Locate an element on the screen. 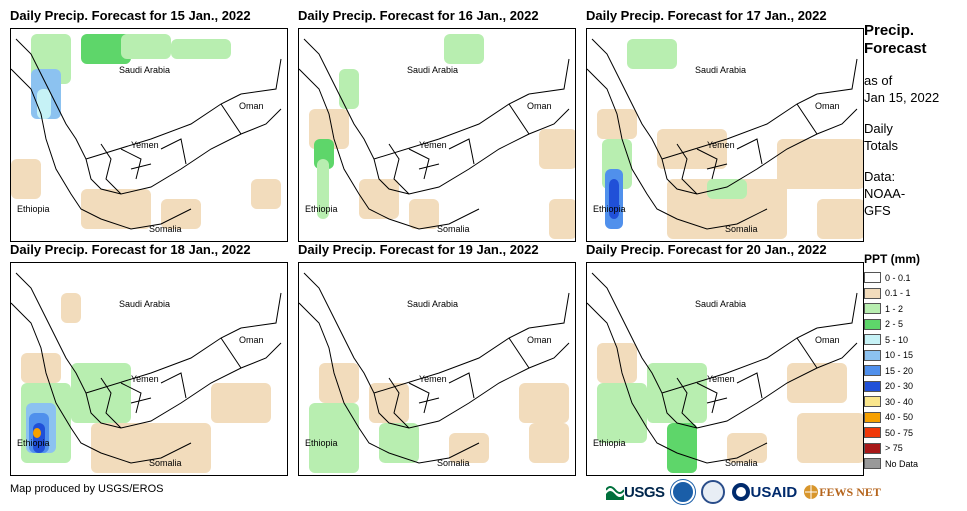 The width and height of the screenshot is (967, 511). panel-title: Daily Precip. Forecast for 18 Jan., 2022 is located at coordinates (130, 249).